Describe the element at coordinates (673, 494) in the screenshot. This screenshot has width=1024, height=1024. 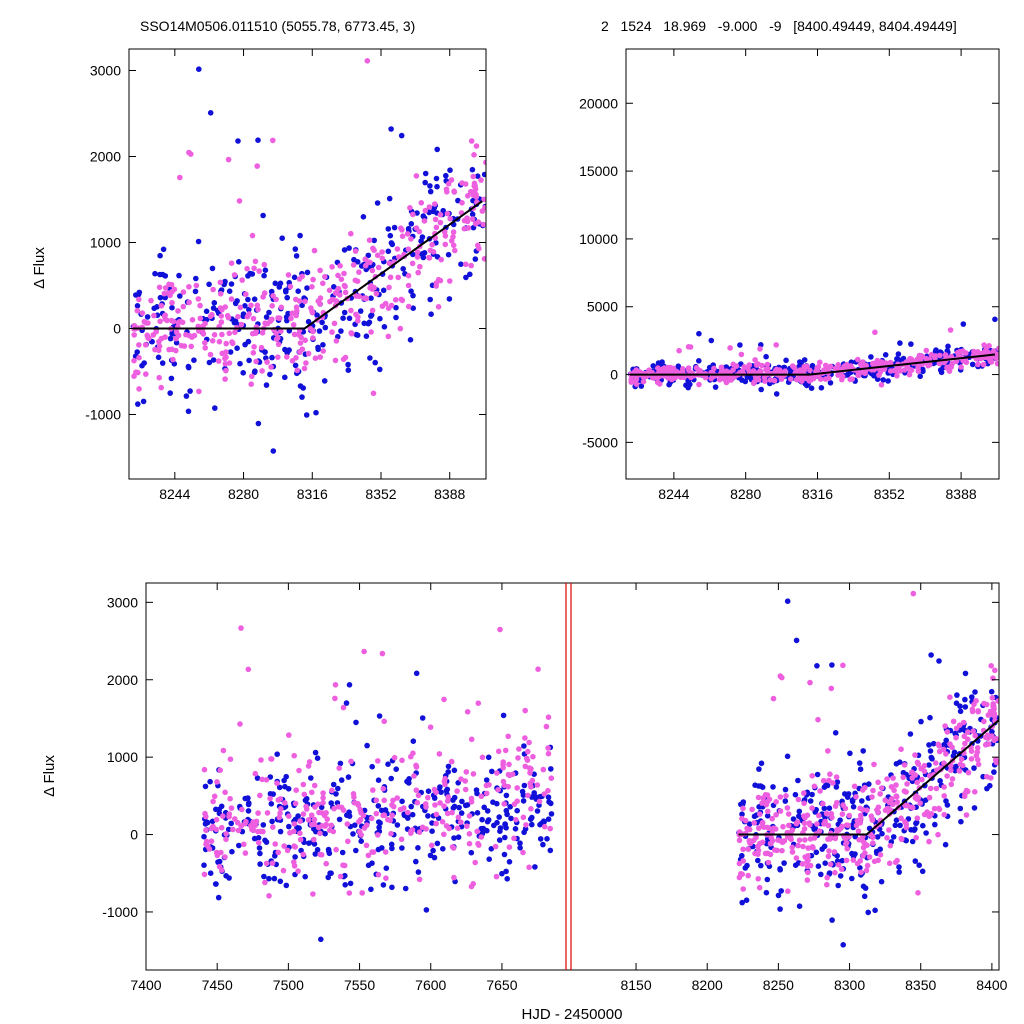
I see `x-tick-label: 8244` at that location.